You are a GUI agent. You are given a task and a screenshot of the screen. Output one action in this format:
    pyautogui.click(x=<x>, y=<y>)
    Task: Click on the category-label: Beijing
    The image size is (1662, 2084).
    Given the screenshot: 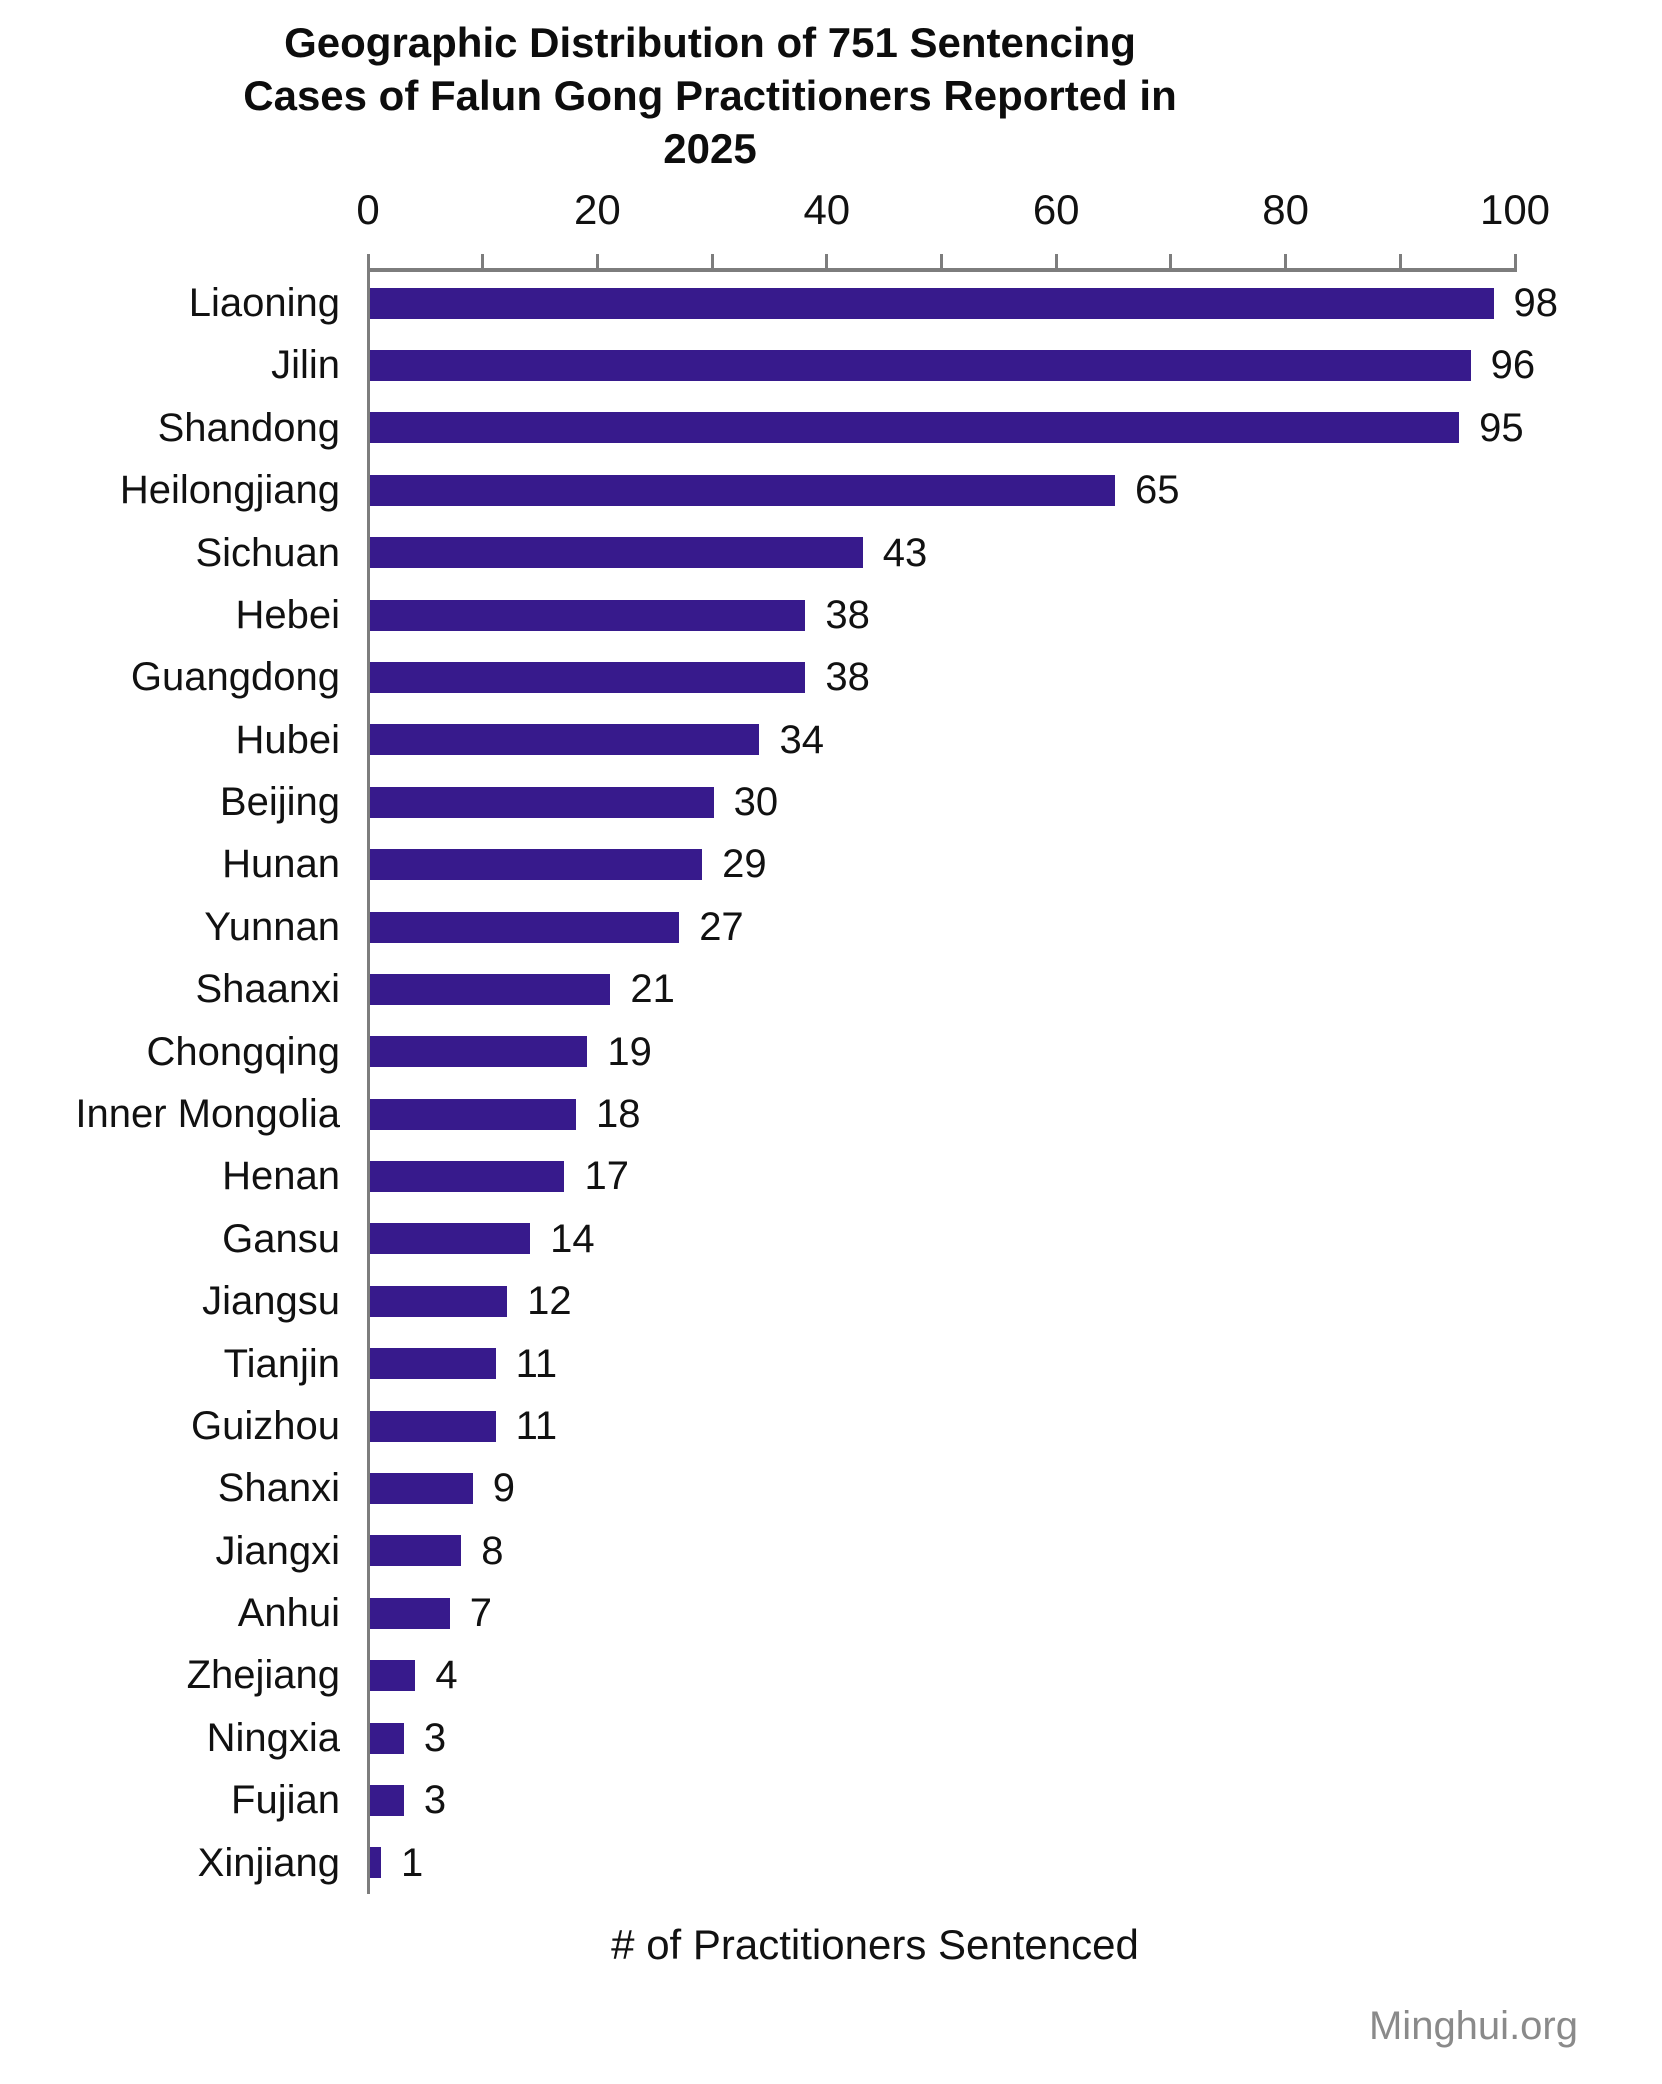 What is the action you would take?
    pyautogui.click(x=279, y=802)
    